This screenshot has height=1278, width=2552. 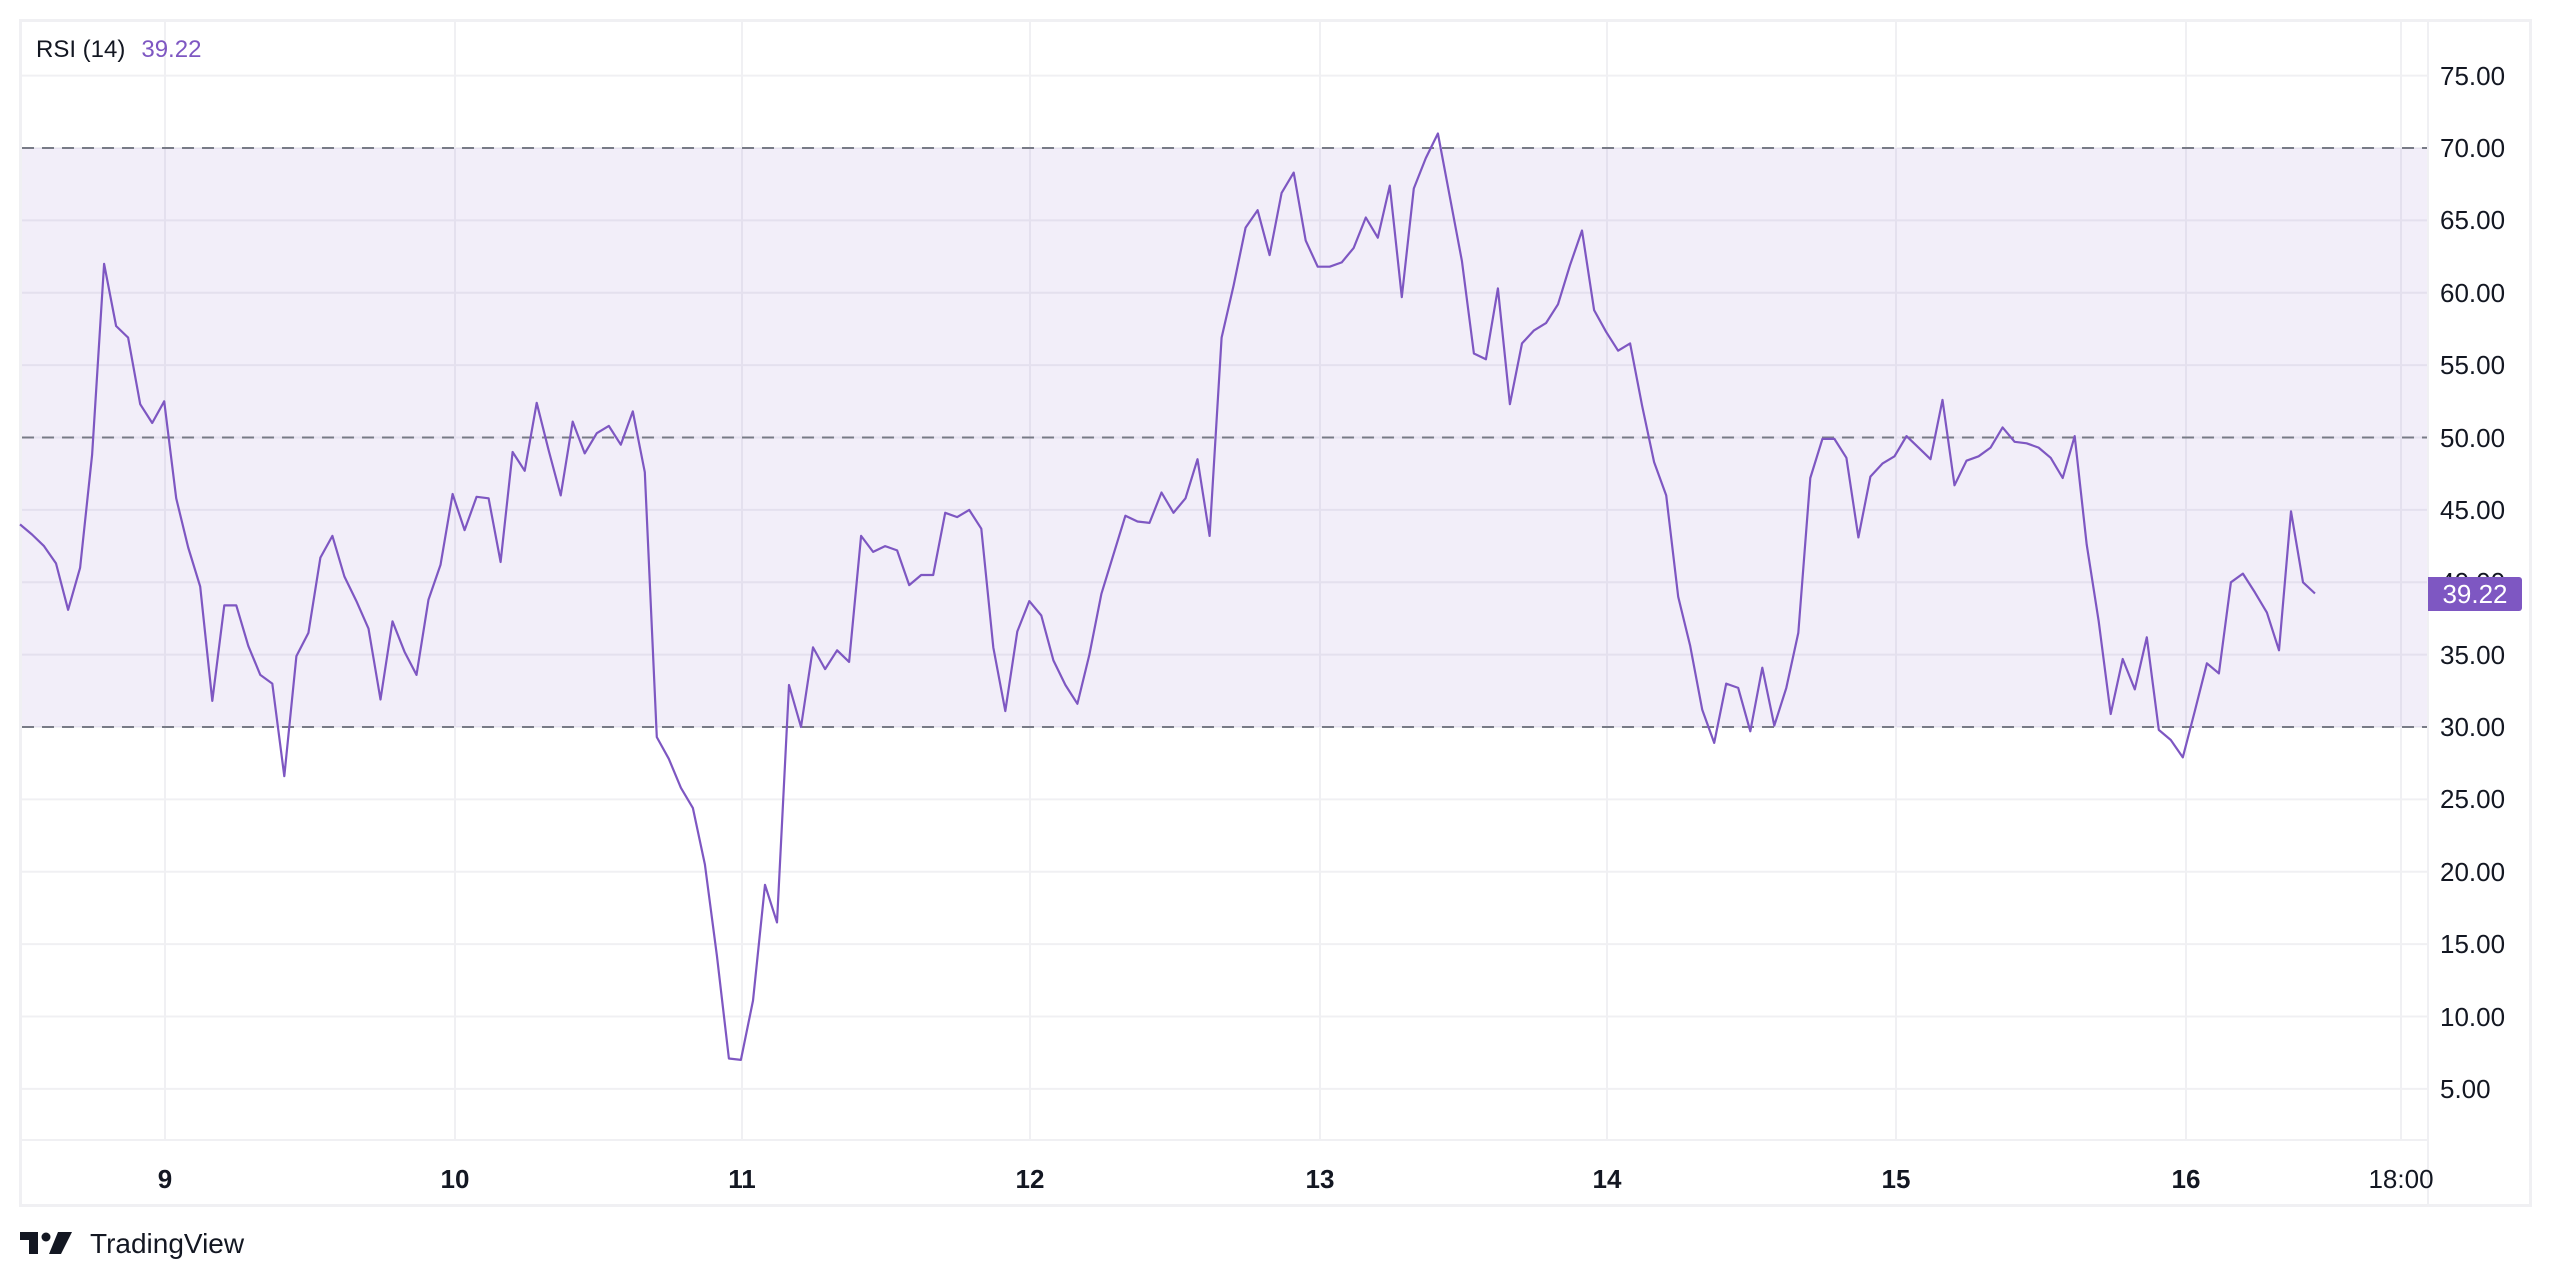 I want to click on price-tick-label: 55.00, so click(x=2473, y=365).